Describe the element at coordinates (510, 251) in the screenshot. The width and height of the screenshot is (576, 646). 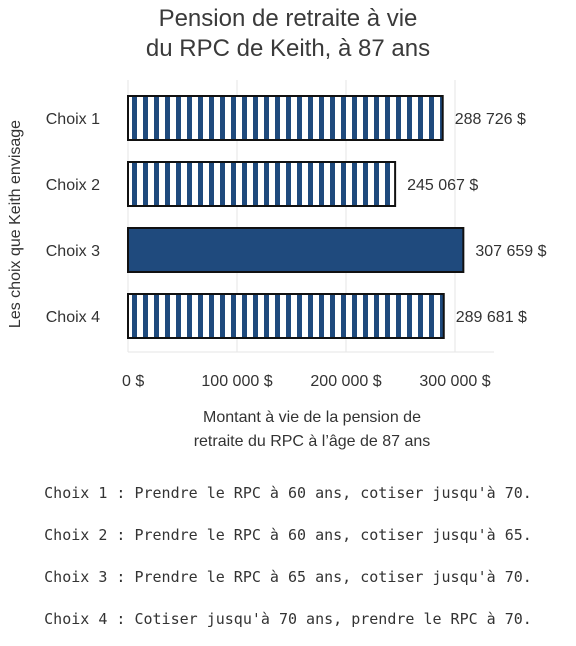
I see `value-label-3: 307 659 $` at that location.